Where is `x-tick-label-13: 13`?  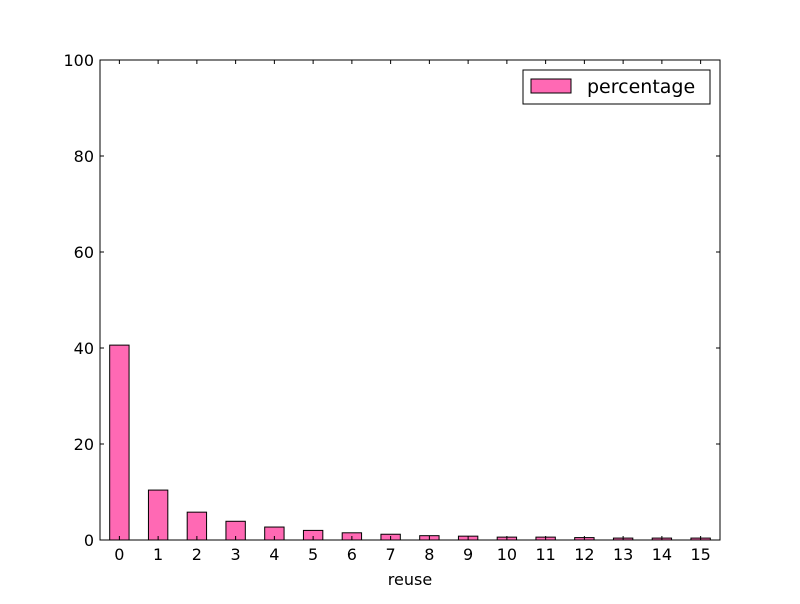 x-tick-label-13: 13 is located at coordinates (623, 554).